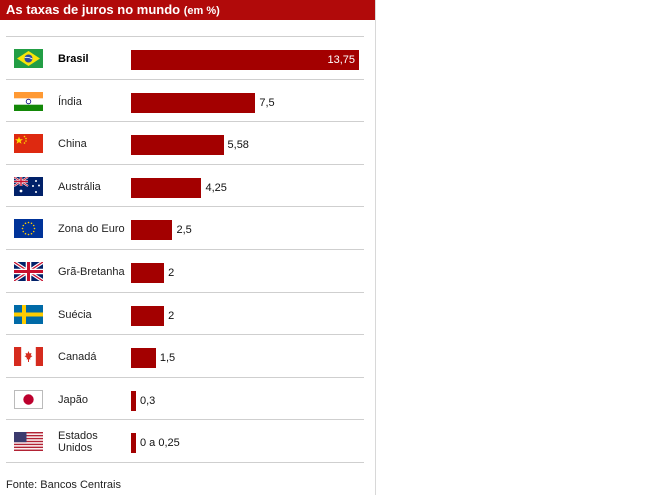  Describe the element at coordinates (73, 399) in the screenshot. I see `category-label: Japão` at that location.